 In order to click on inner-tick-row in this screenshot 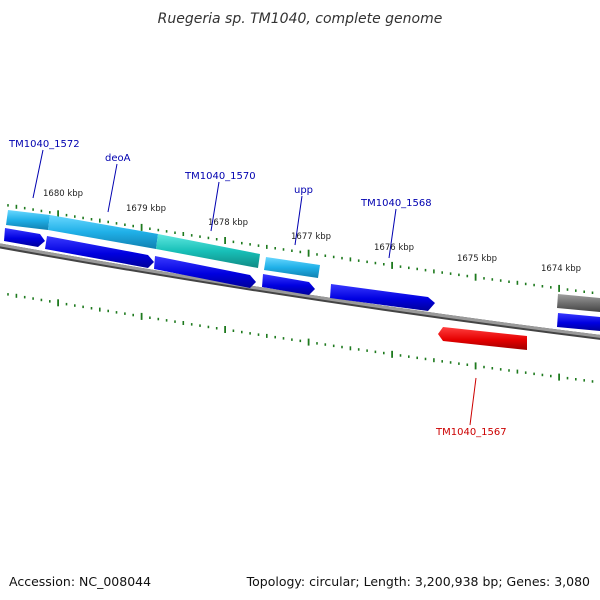, I will do `click(300, 338)`.